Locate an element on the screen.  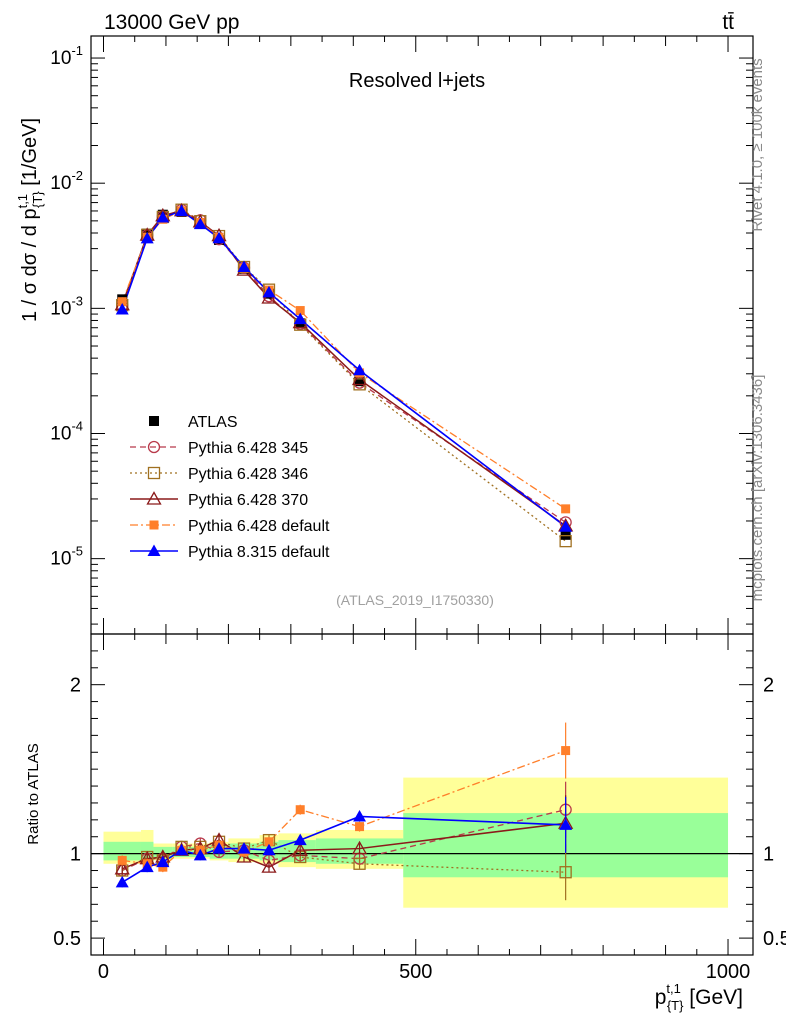
main-point-p346 is located at coordinates (565, 541).